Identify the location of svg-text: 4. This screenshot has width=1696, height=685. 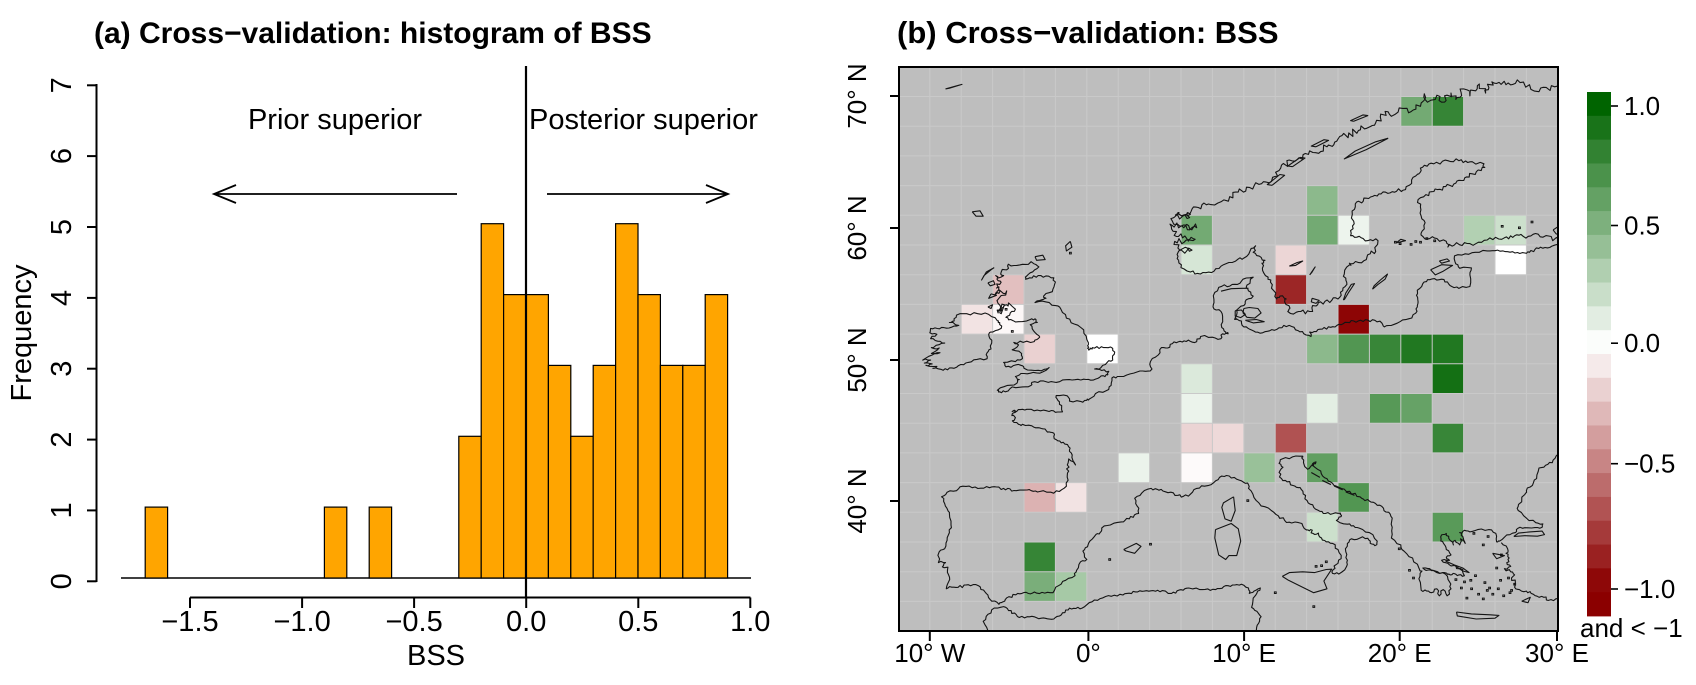
(62, 298).